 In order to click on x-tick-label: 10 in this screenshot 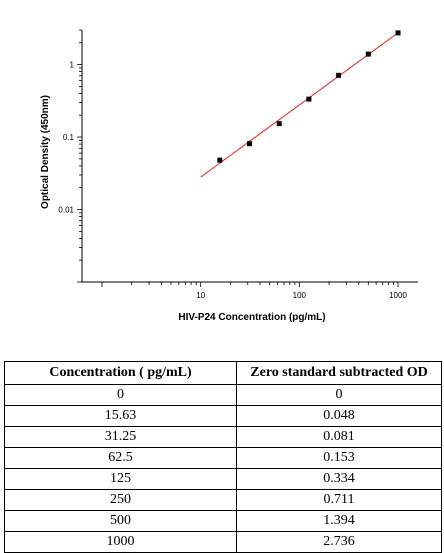, I will do `click(200, 295)`.